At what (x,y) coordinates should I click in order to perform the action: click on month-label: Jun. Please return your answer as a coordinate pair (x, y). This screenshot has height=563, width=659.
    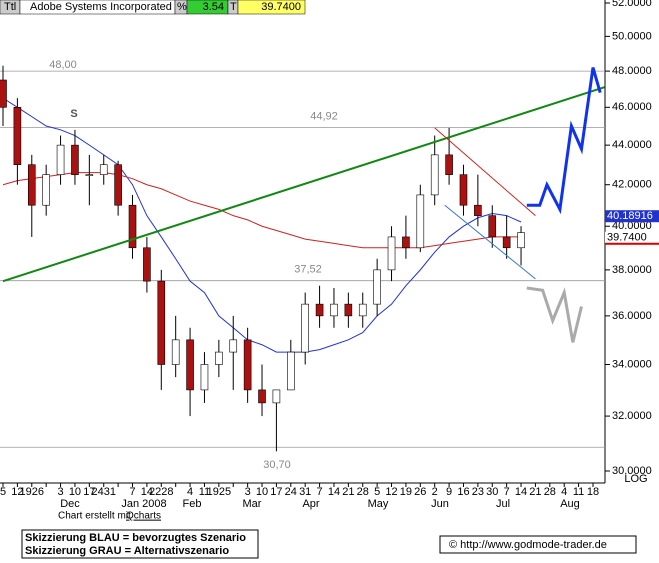
    Looking at the image, I should click on (440, 504).